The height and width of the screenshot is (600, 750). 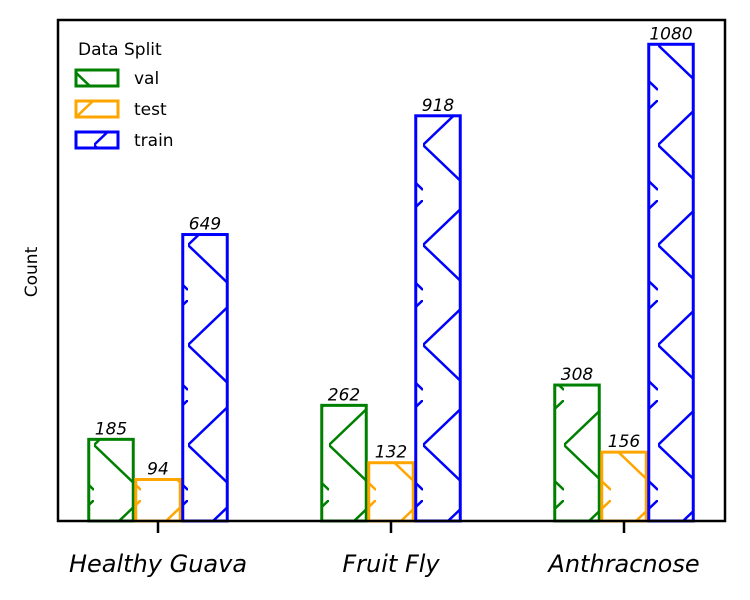 I want to click on data-label-train-anthracnose: 1080, so click(x=670, y=34).